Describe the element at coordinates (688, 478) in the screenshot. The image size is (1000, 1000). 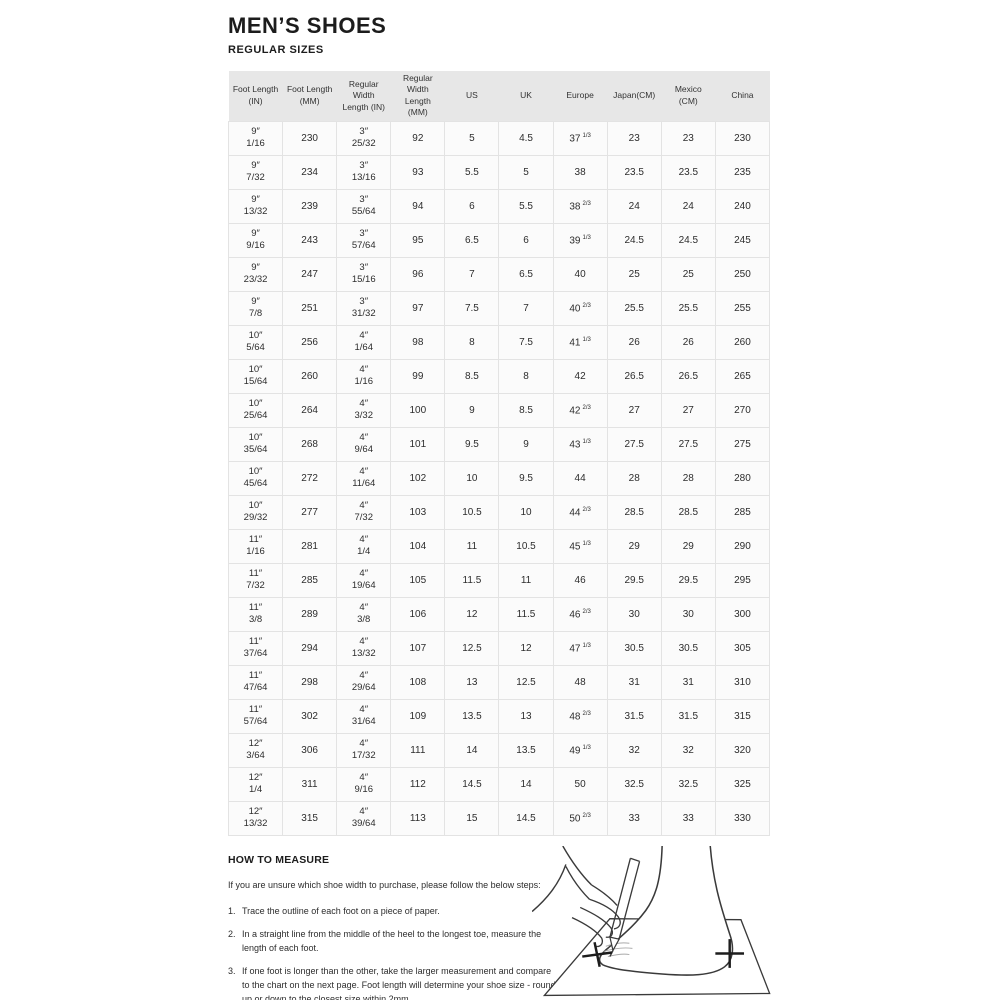
I see `table-cell: 28` at that location.